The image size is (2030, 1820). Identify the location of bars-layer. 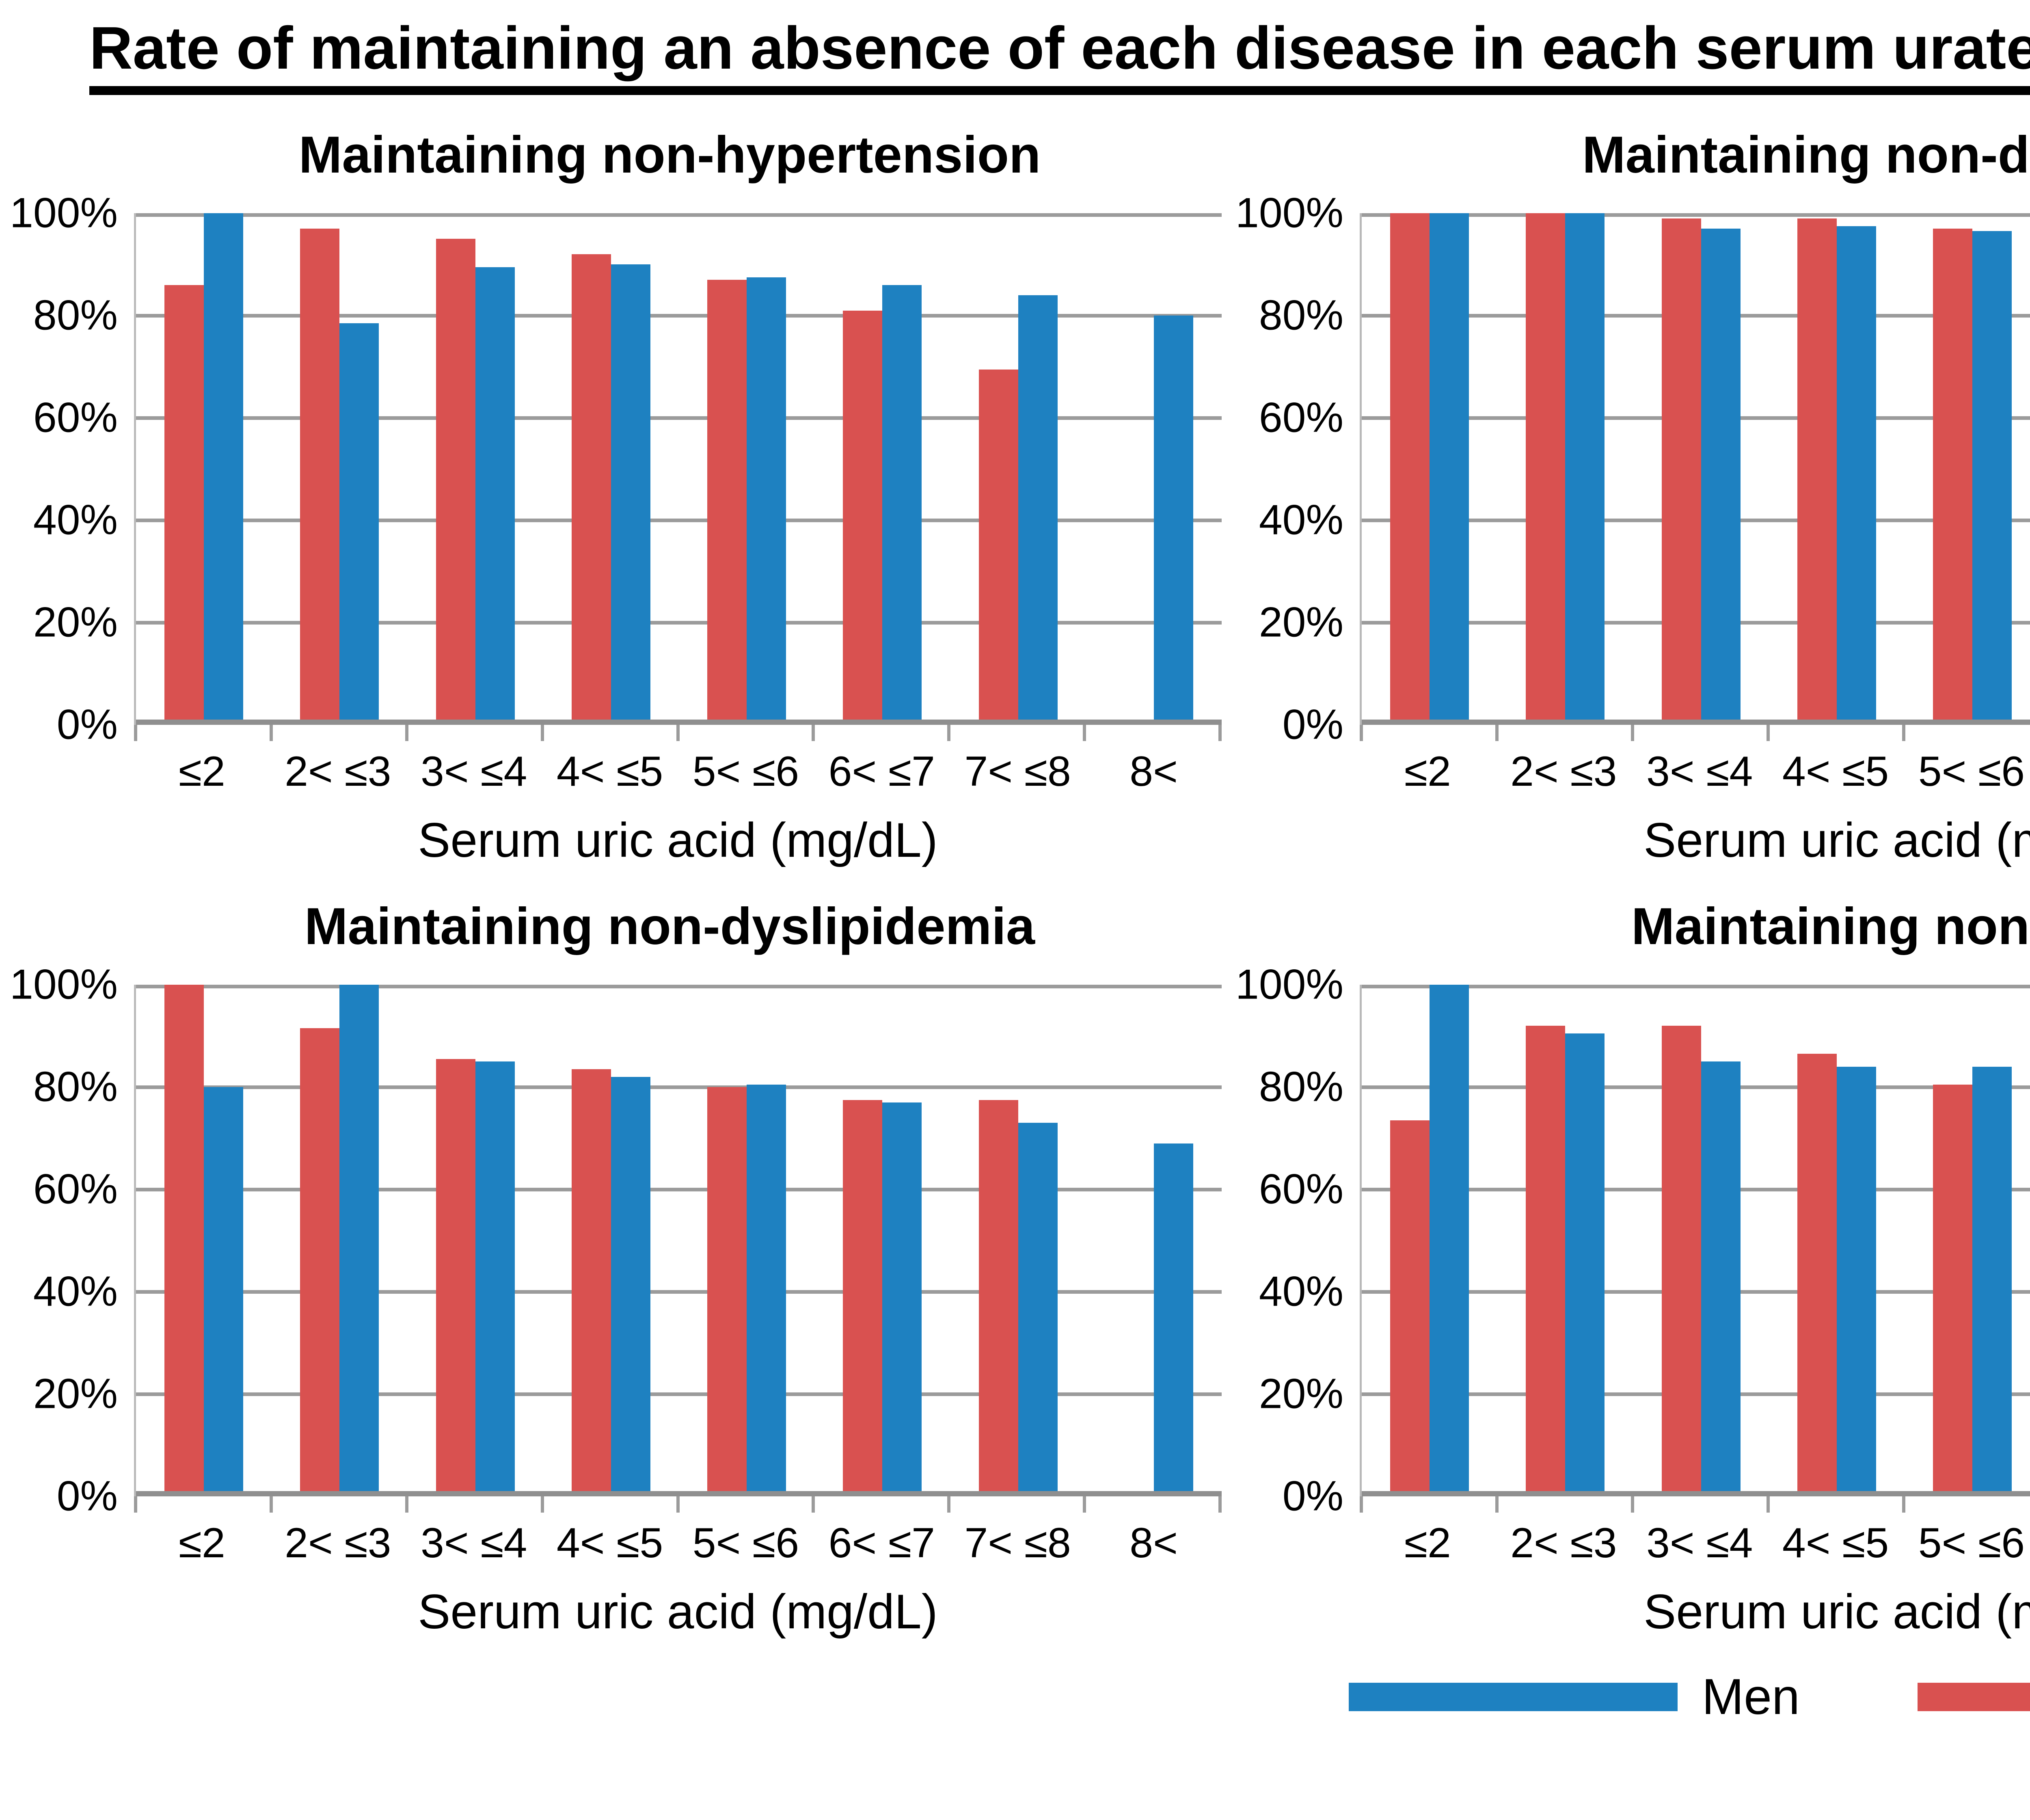
(1696, 1241).